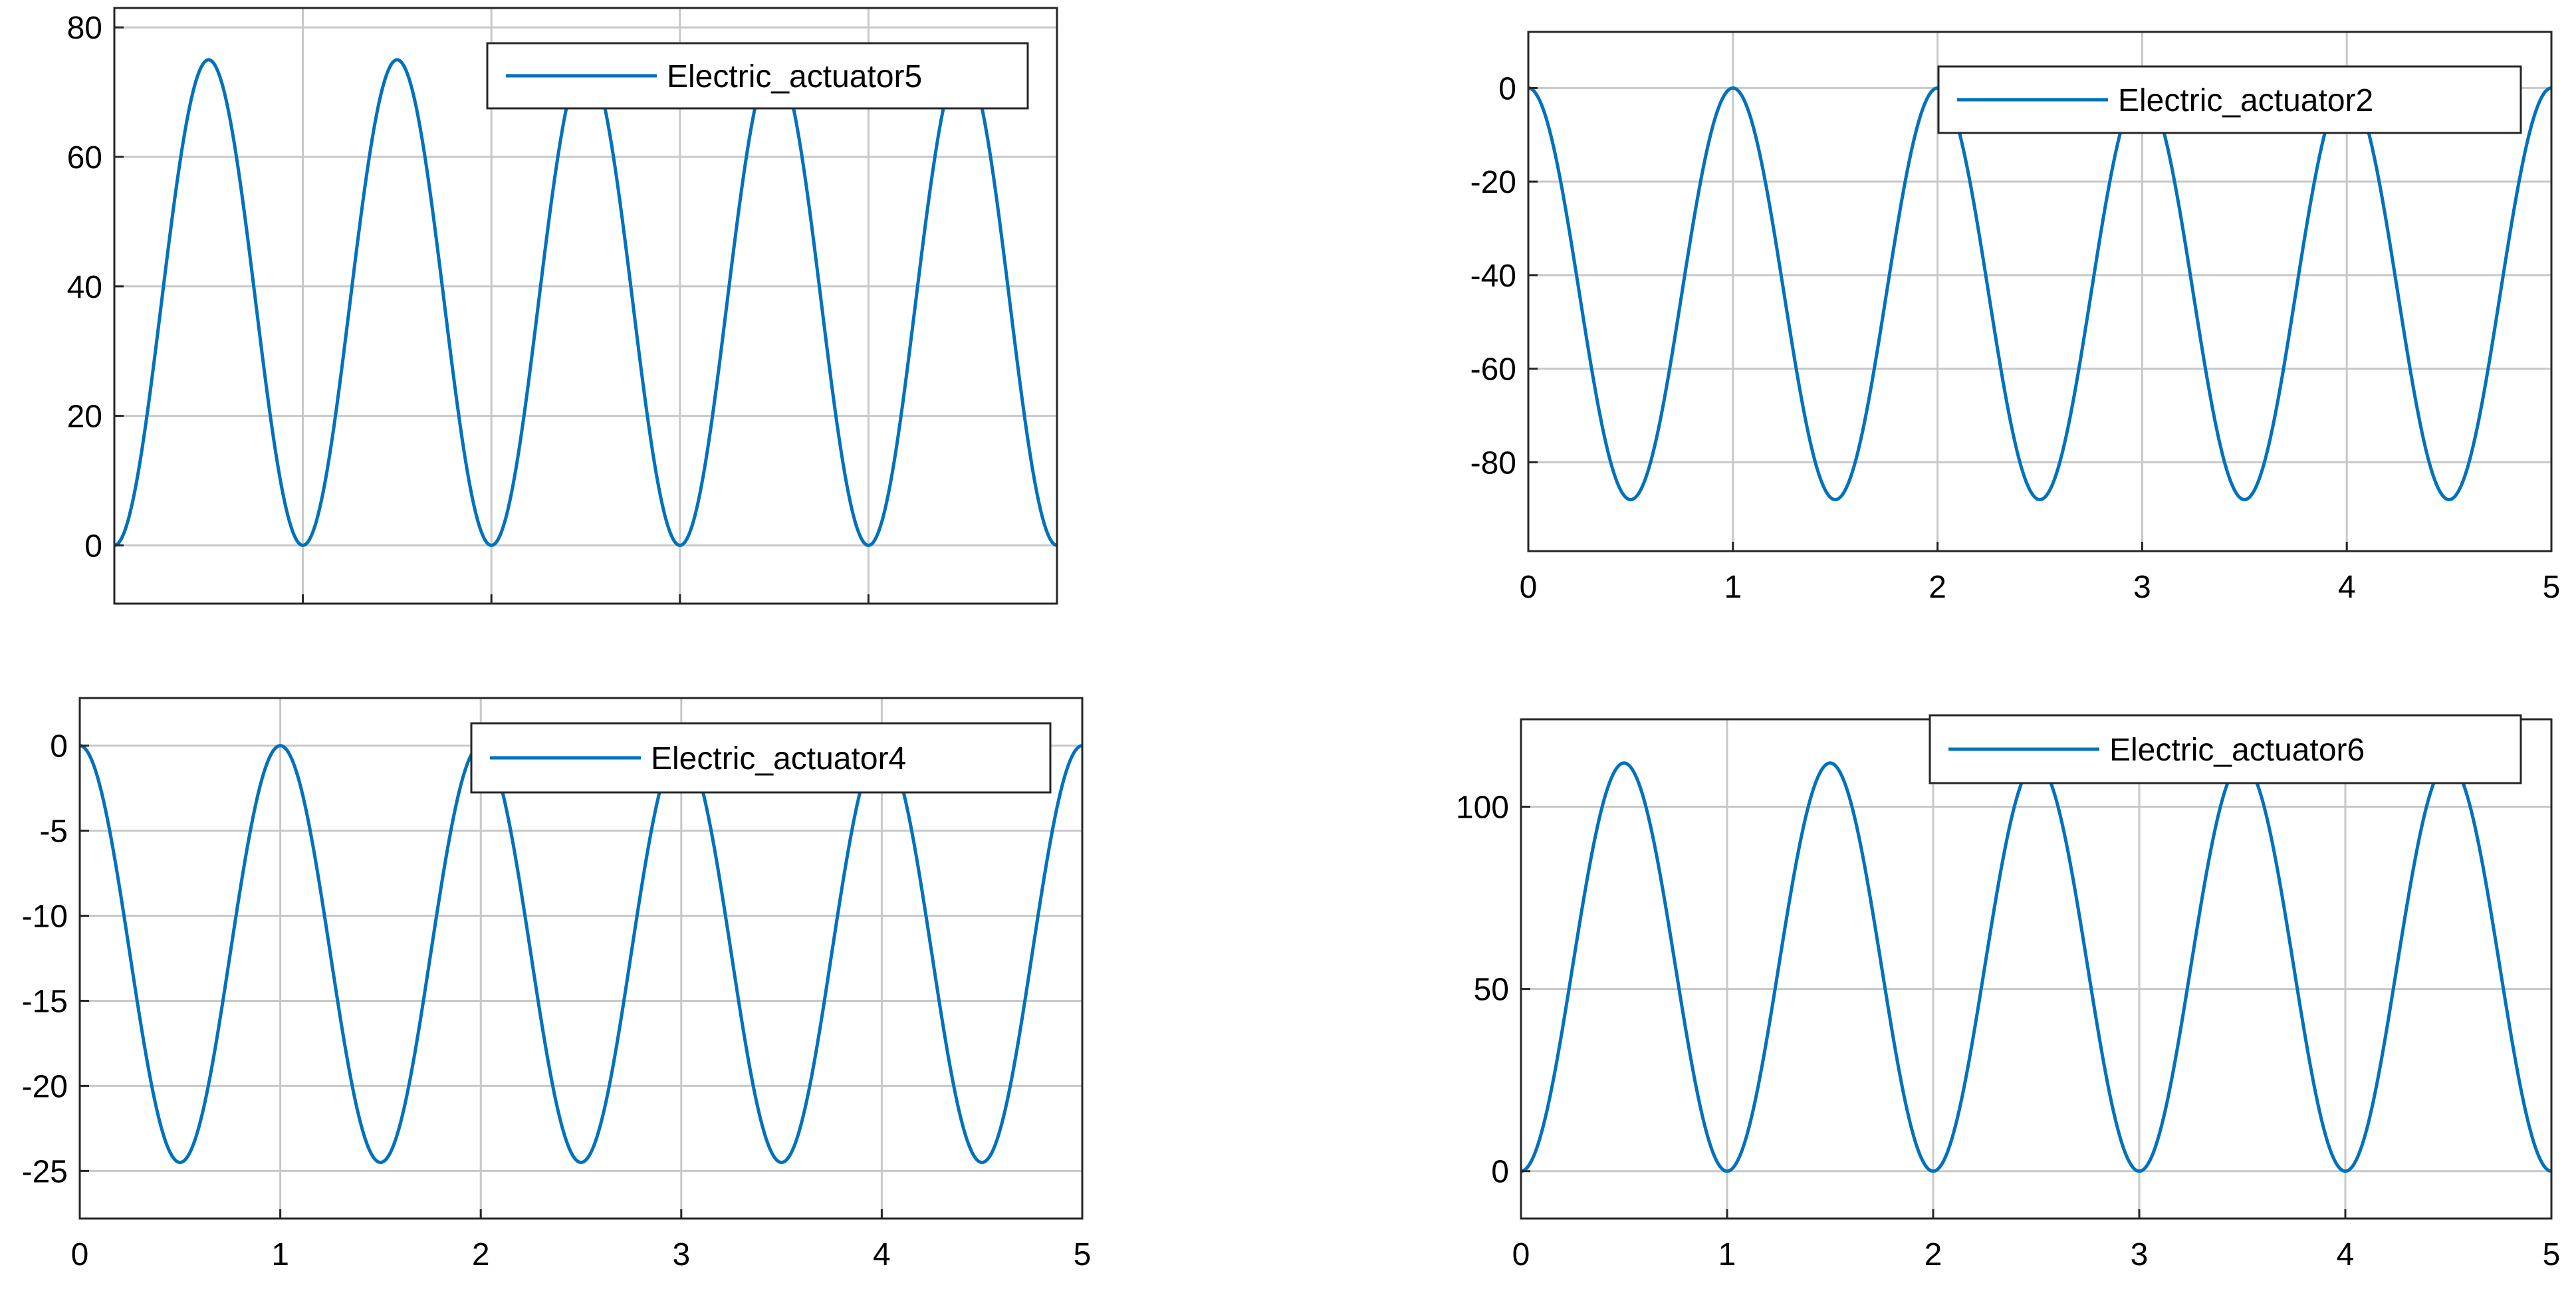  What do you see at coordinates (2237, 750) in the screenshot?
I see `legend-label: Electric_actuator6` at bounding box center [2237, 750].